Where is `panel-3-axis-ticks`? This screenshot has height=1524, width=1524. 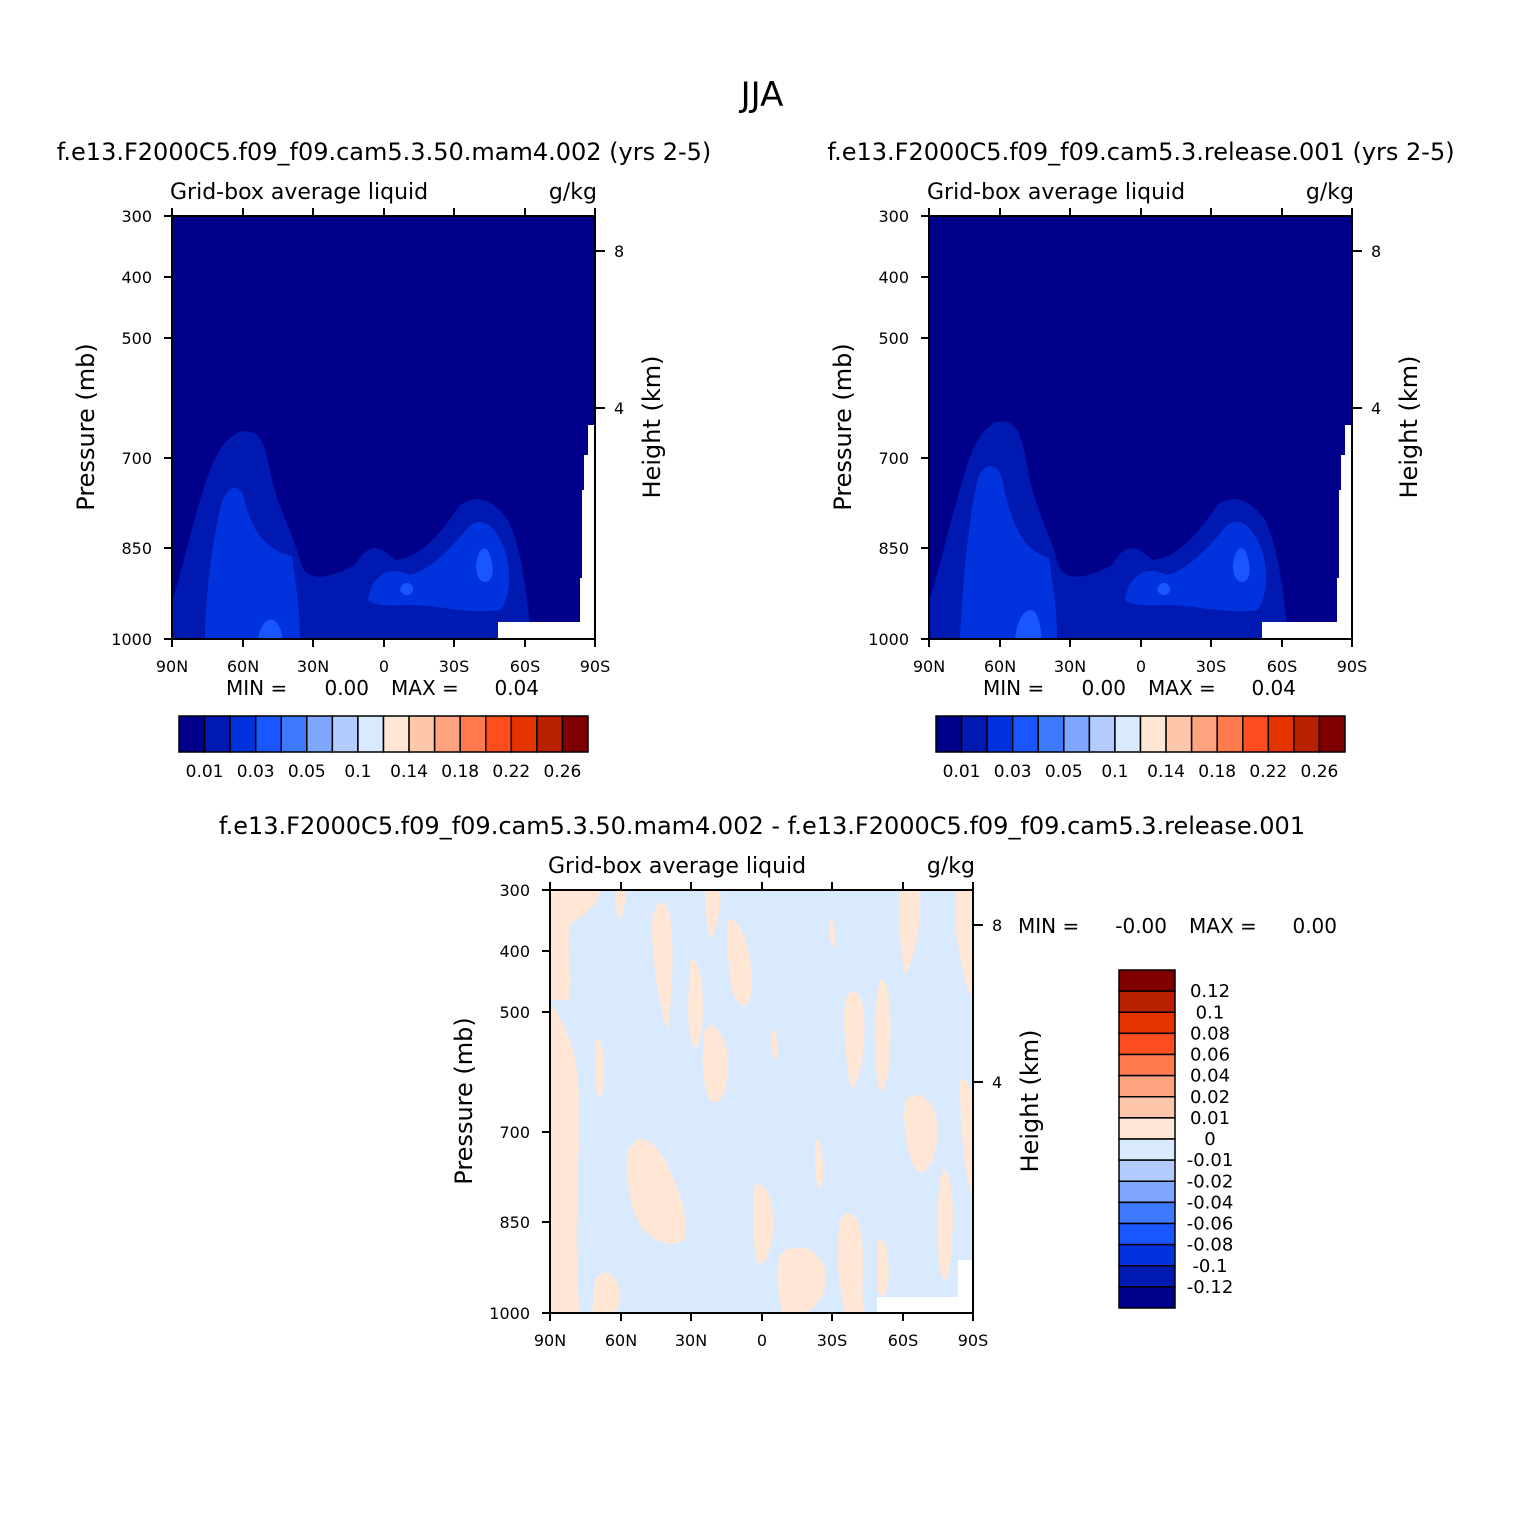 panel-3-axis-ticks is located at coordinates (762, 1101).